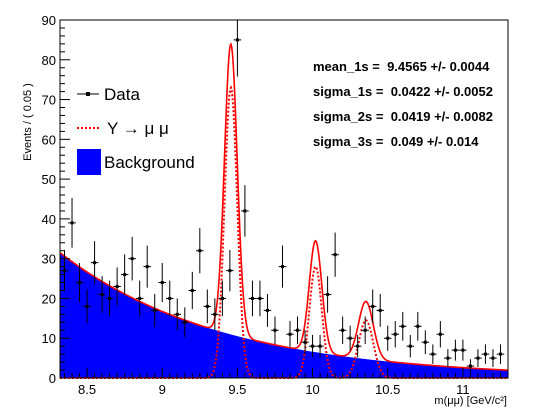 The image size is (556, 413). What do you see at coordinates (463, 389) in the screenshot?
I see `x-tick-label: 11` at bounding box center [463, 389].